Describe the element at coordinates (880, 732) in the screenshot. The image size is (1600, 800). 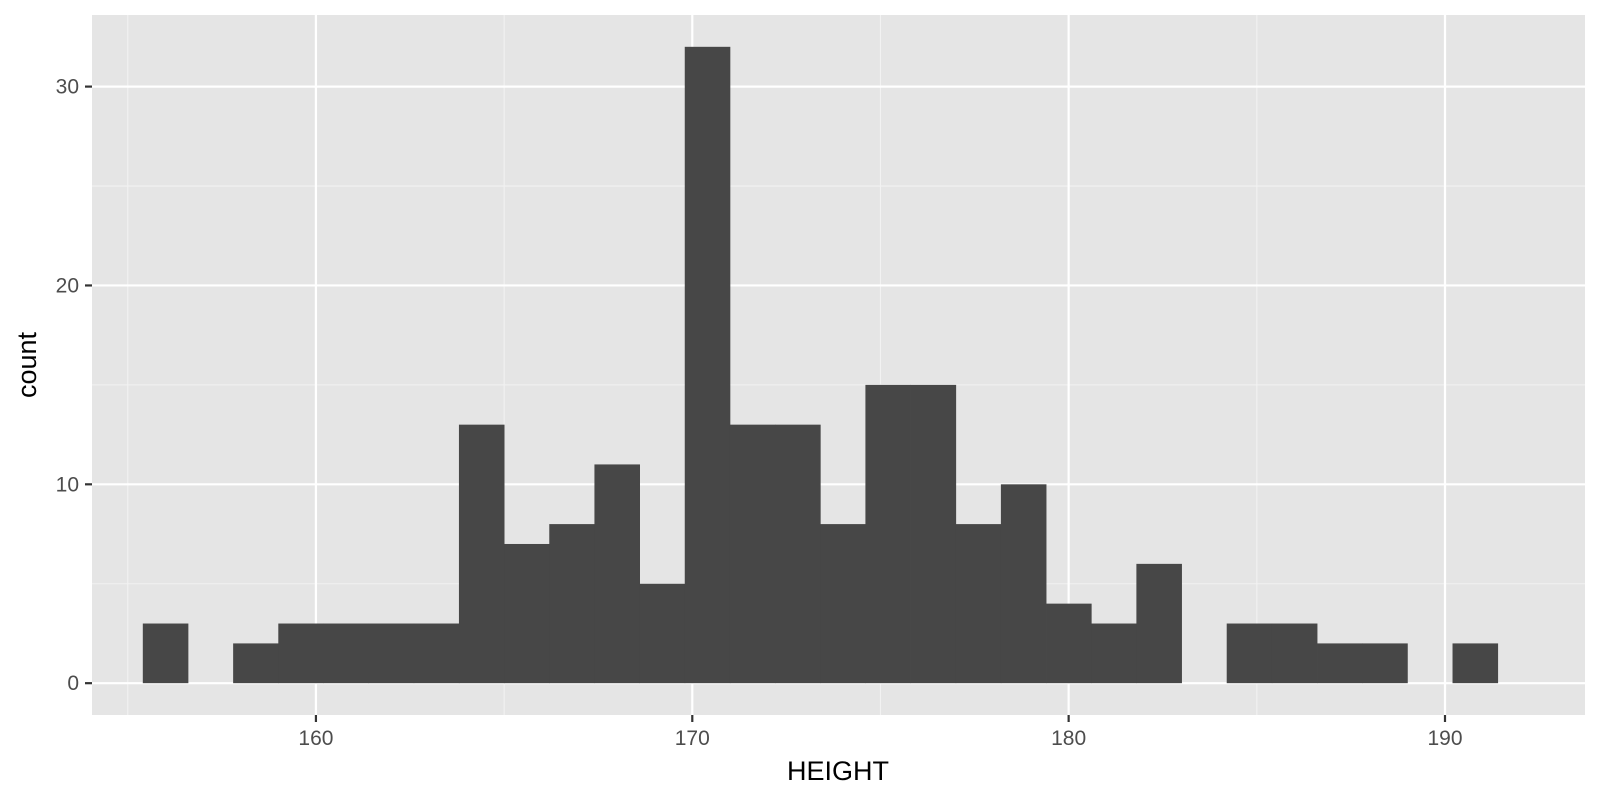
I see `x-axis: 160 170 180 190` at that location.